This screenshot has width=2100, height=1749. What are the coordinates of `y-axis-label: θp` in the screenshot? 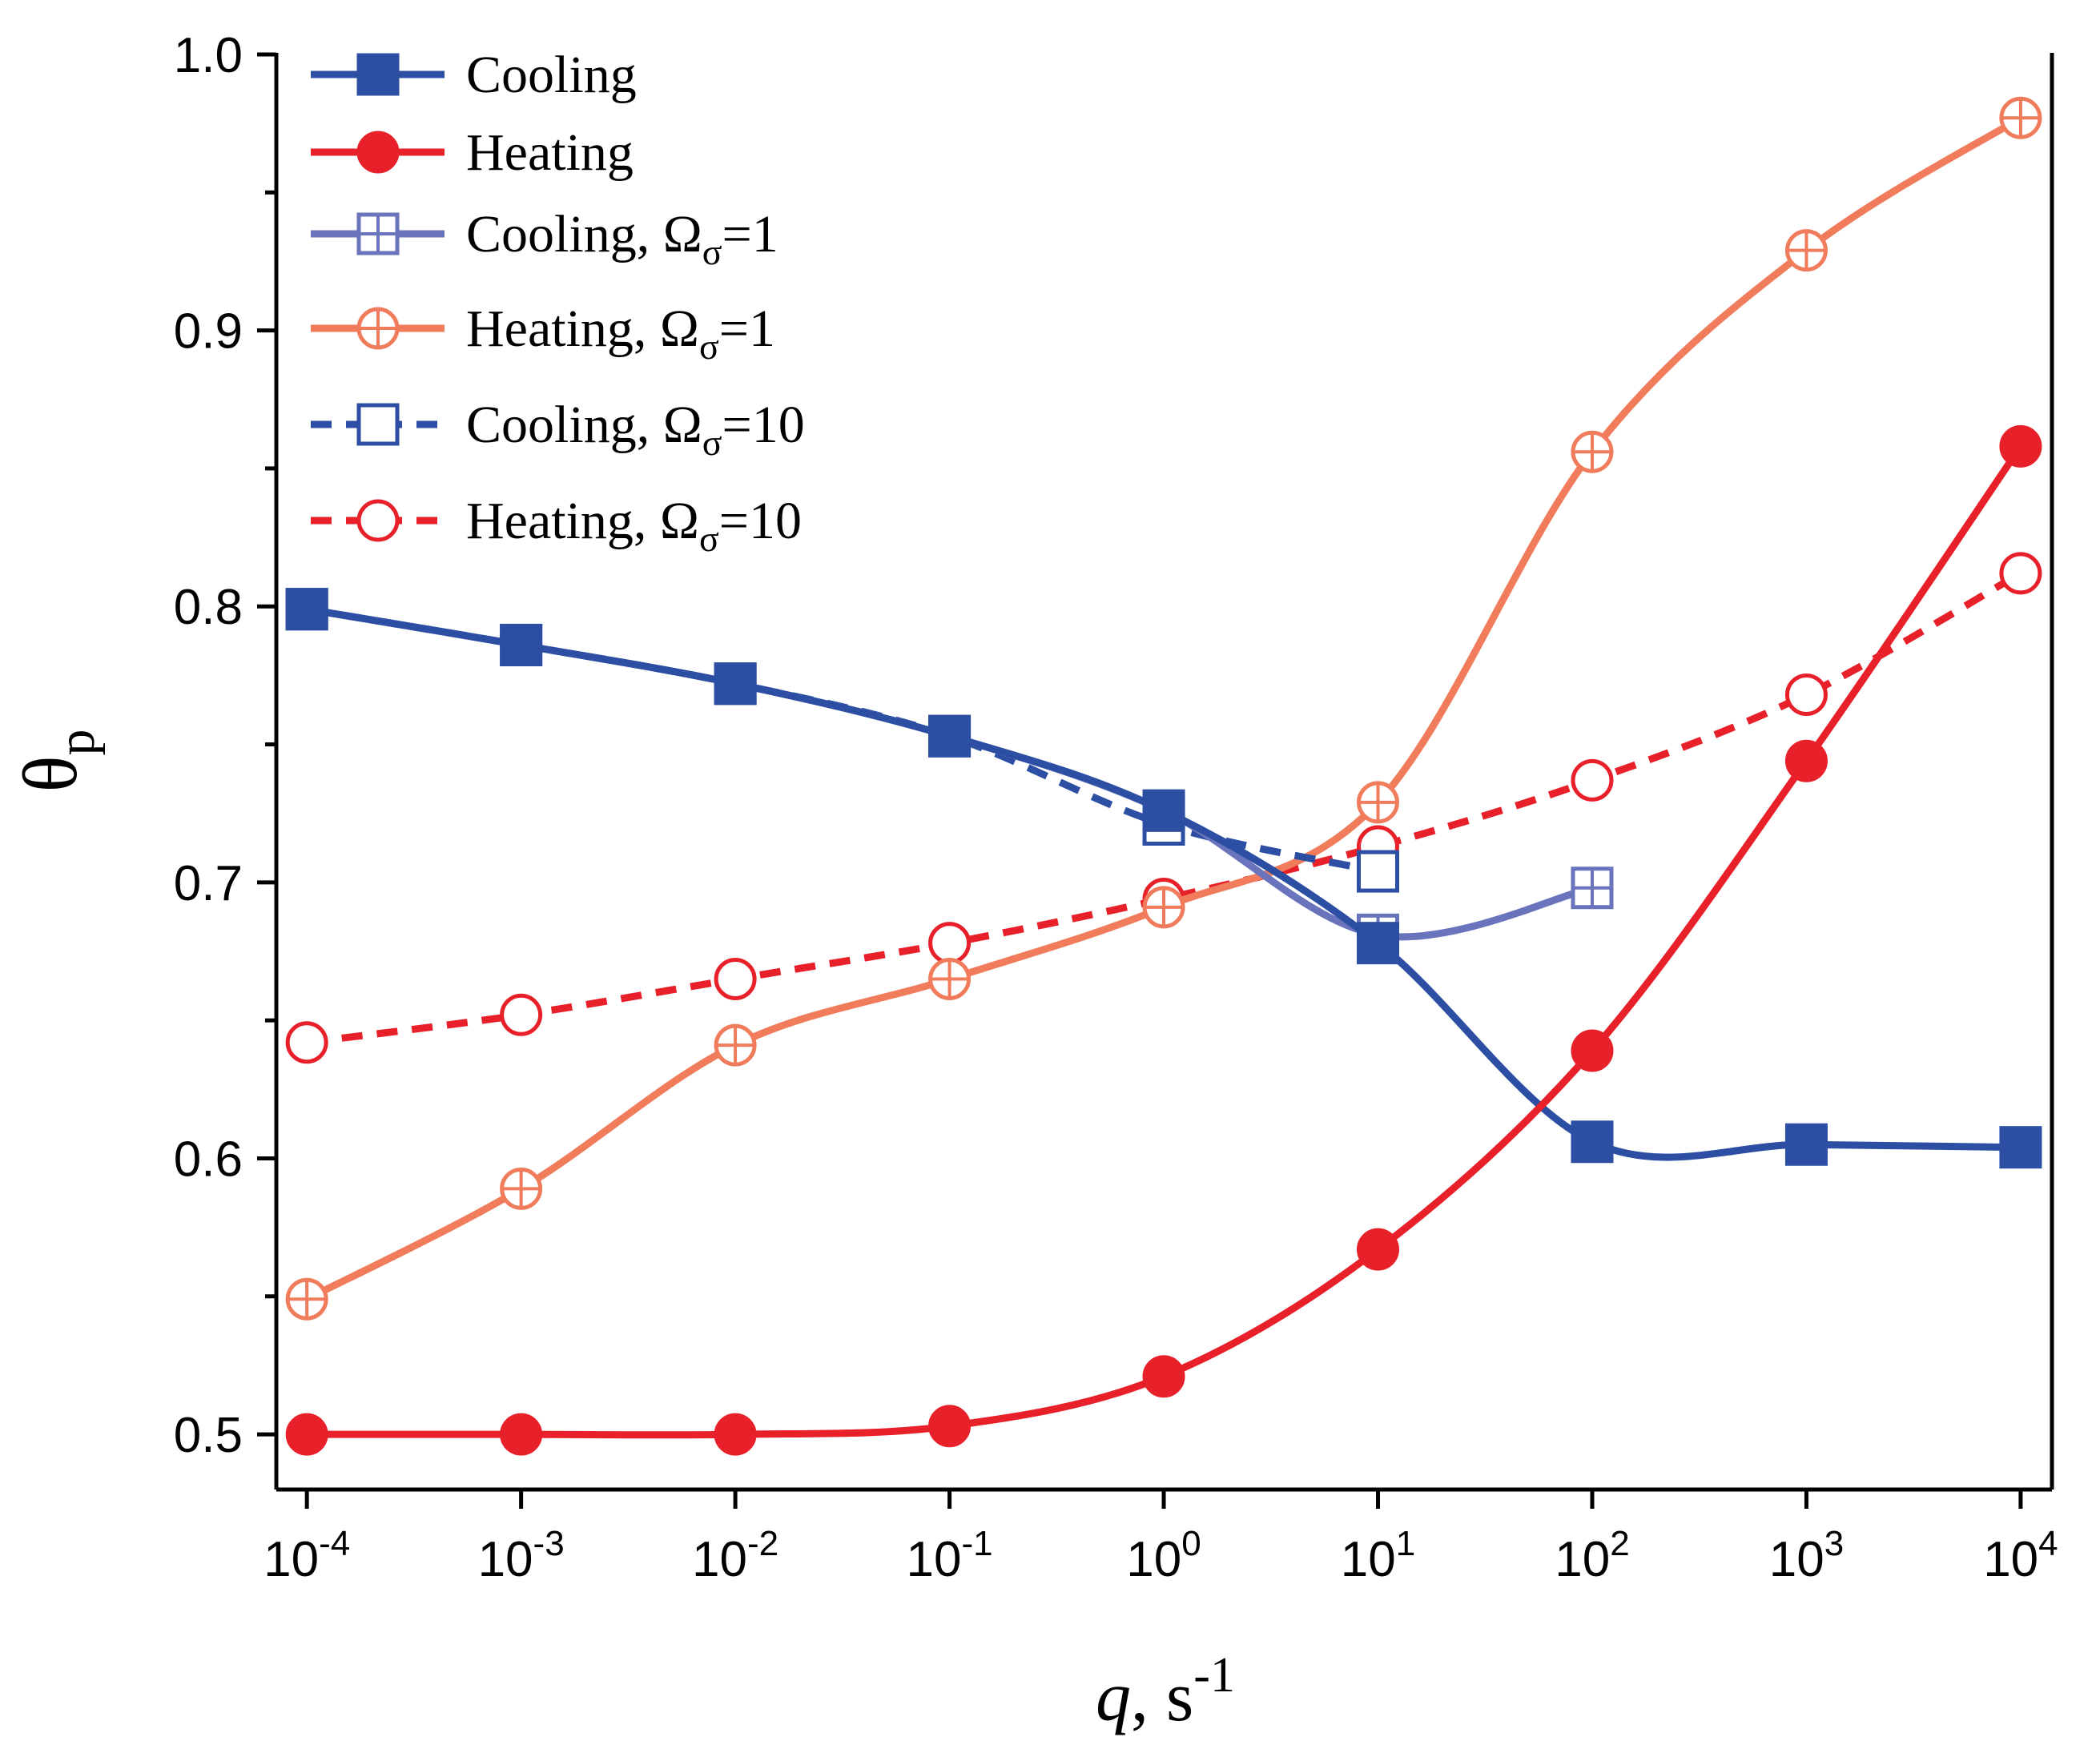 It's located at (56, 761).